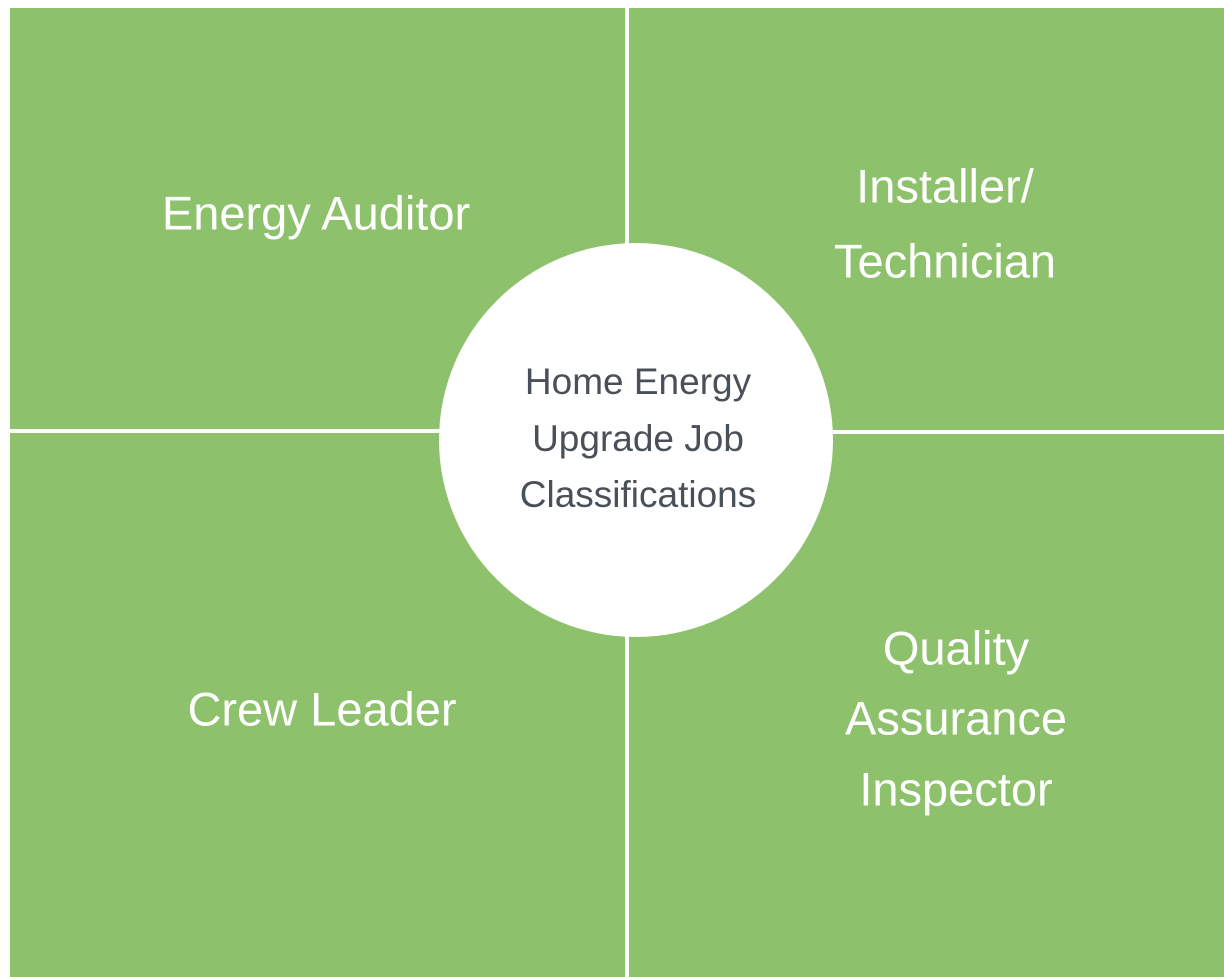 The width and height of the screenshot is (1224, 977). I want to click on node-label: Quality, so click(956, 647).